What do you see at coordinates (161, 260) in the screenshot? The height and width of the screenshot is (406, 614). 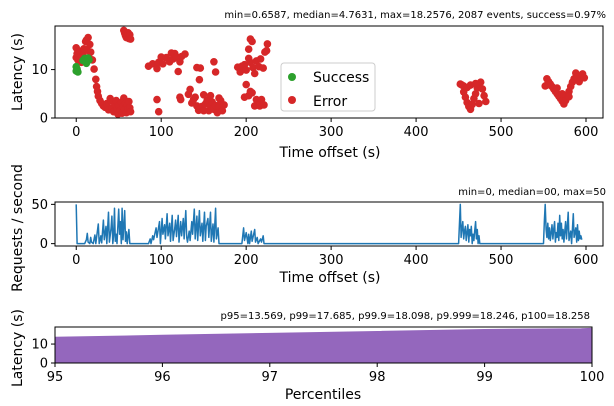 I see `requests-x-tick-label: 100` at bounding box center [161, 260].